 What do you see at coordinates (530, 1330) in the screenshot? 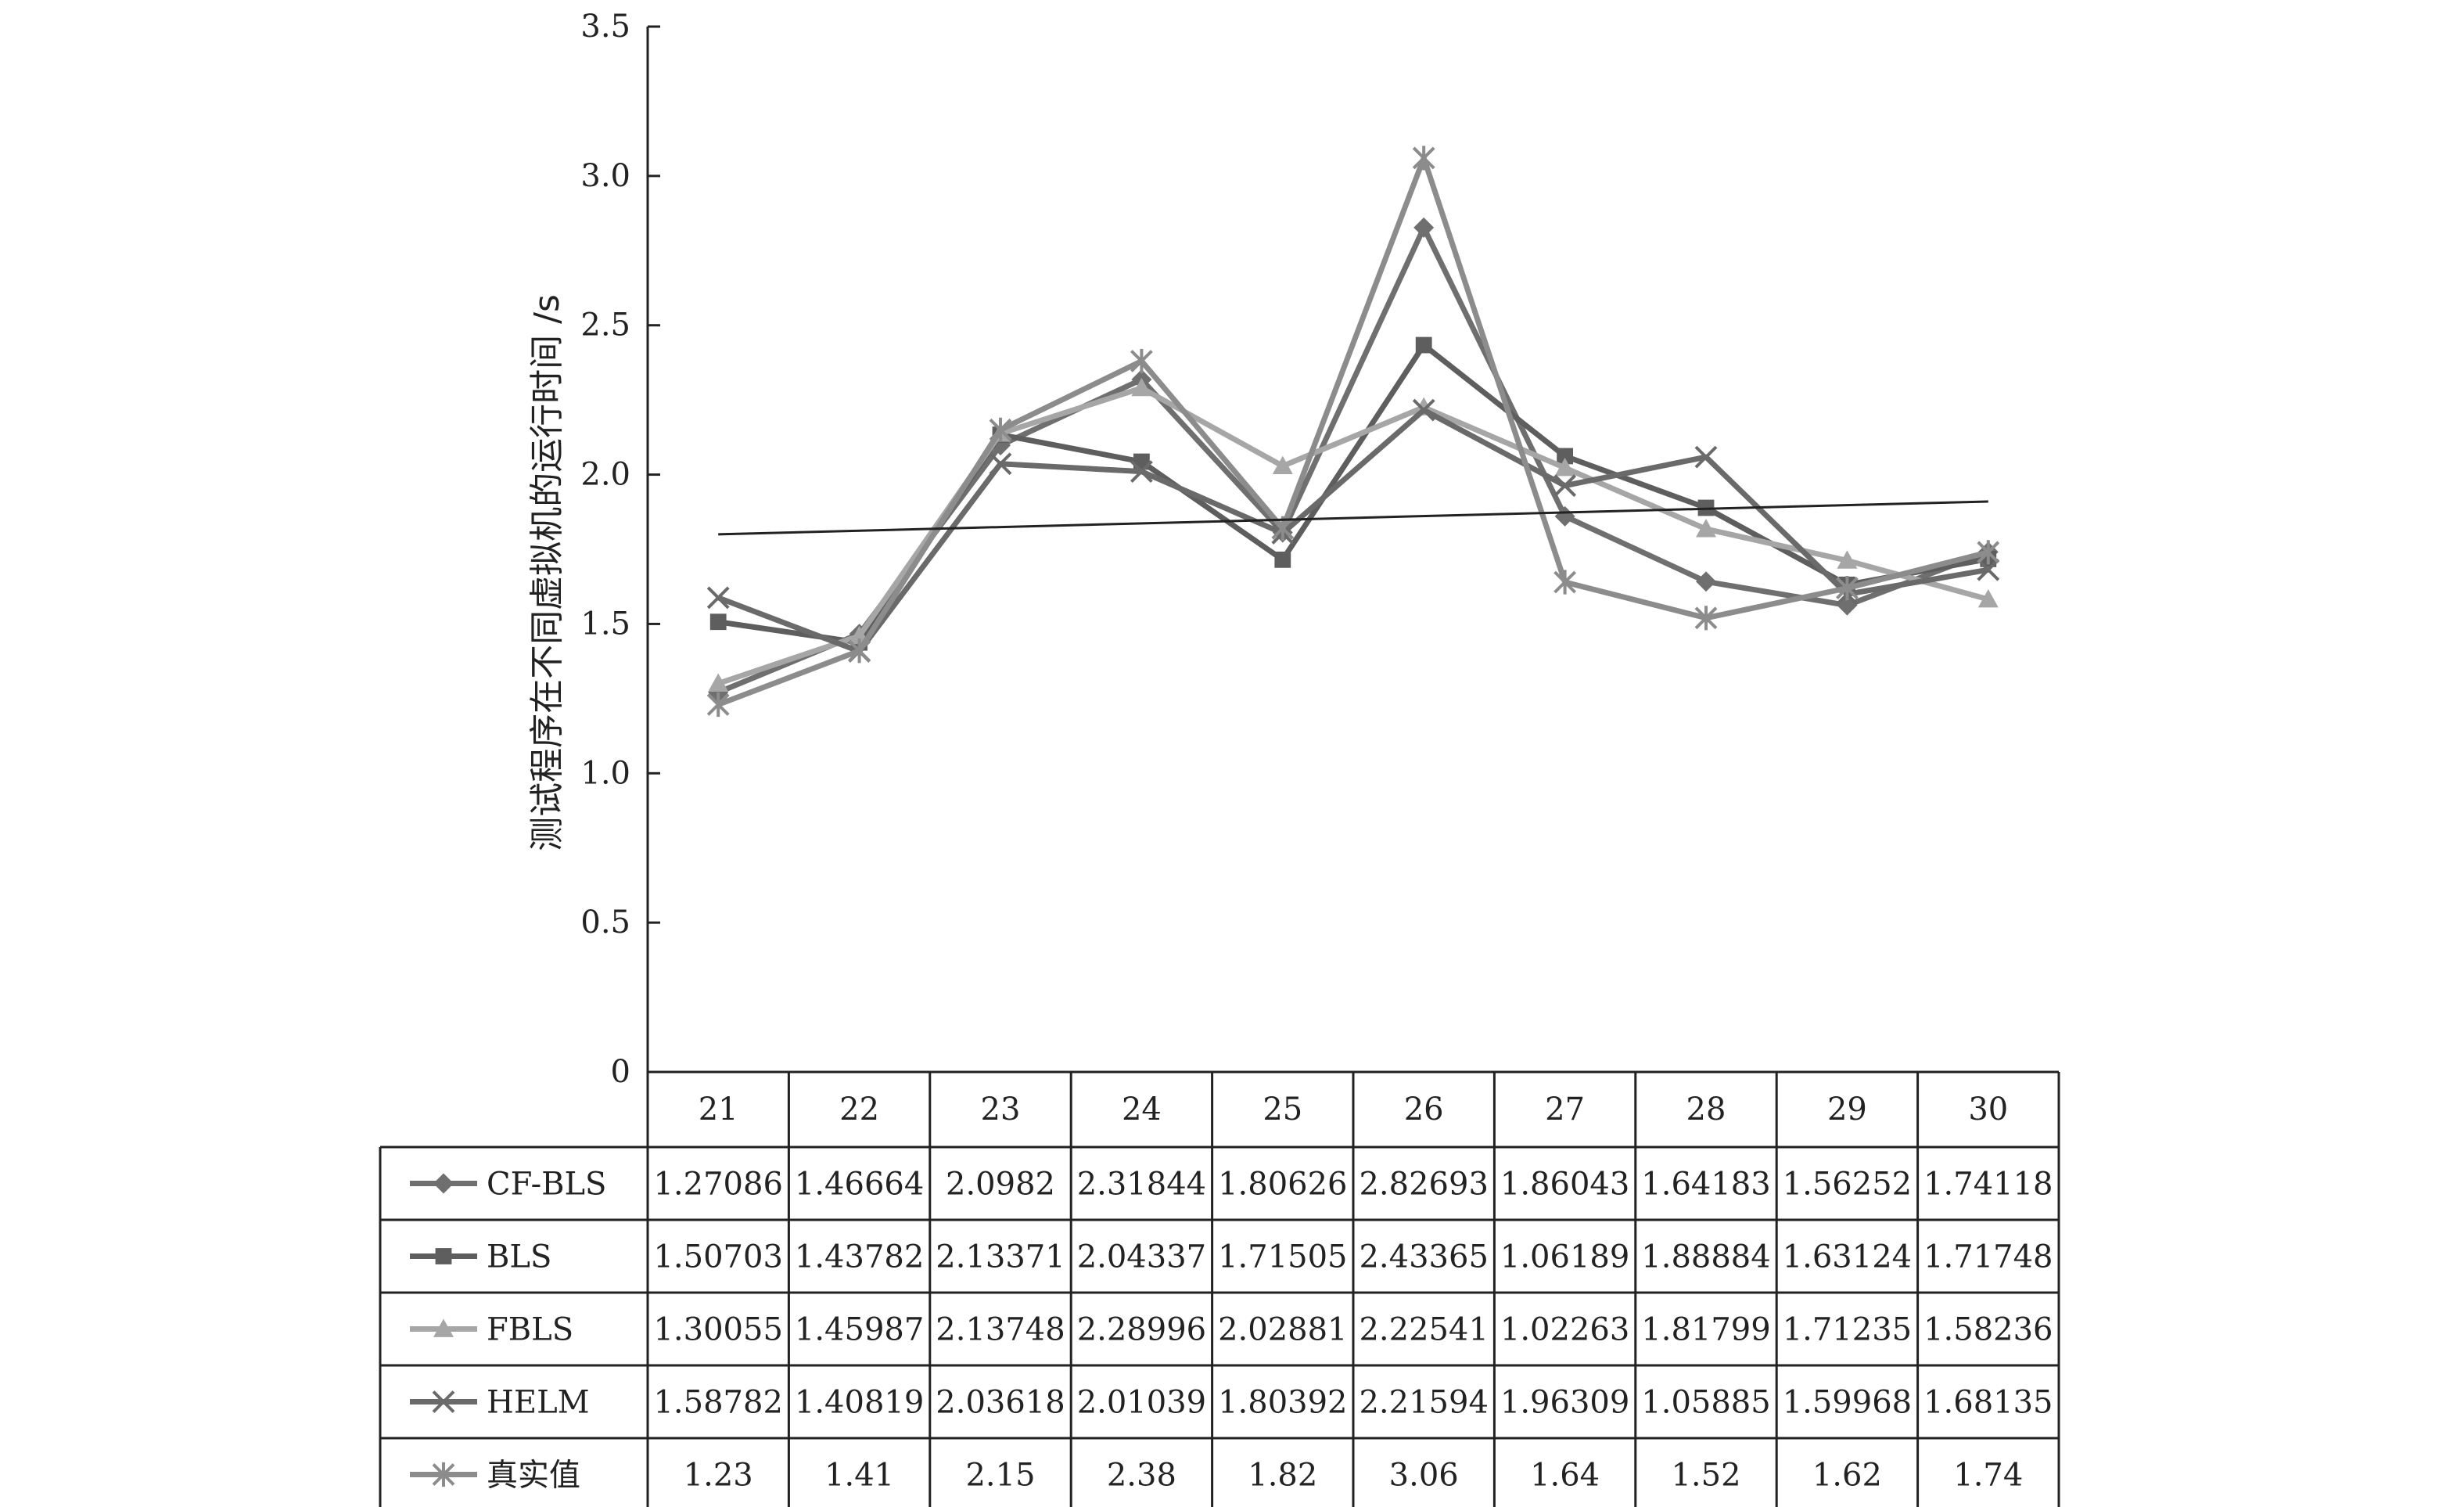
I see `legend-entry: FBLS` at bounding box center [530, 1330].